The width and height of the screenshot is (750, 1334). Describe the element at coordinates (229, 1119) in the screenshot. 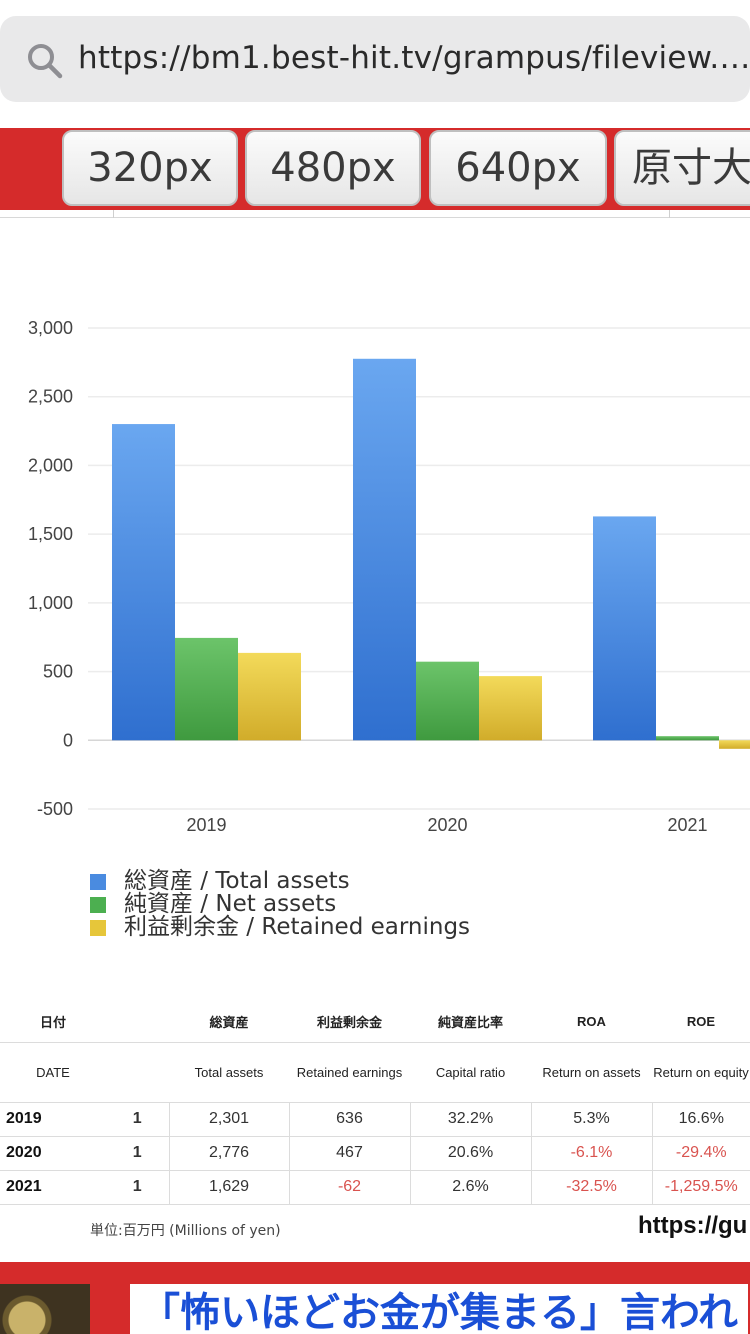

I see `total-assets-cell: 2,301` at that location.